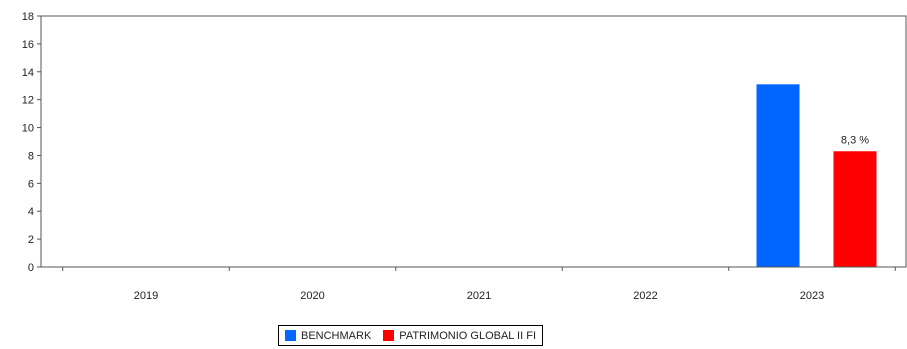  What do you see at coordinates (31, 240) in the screenshot?
I see `y-tick-label: 2` at bounding box center [31, 240].